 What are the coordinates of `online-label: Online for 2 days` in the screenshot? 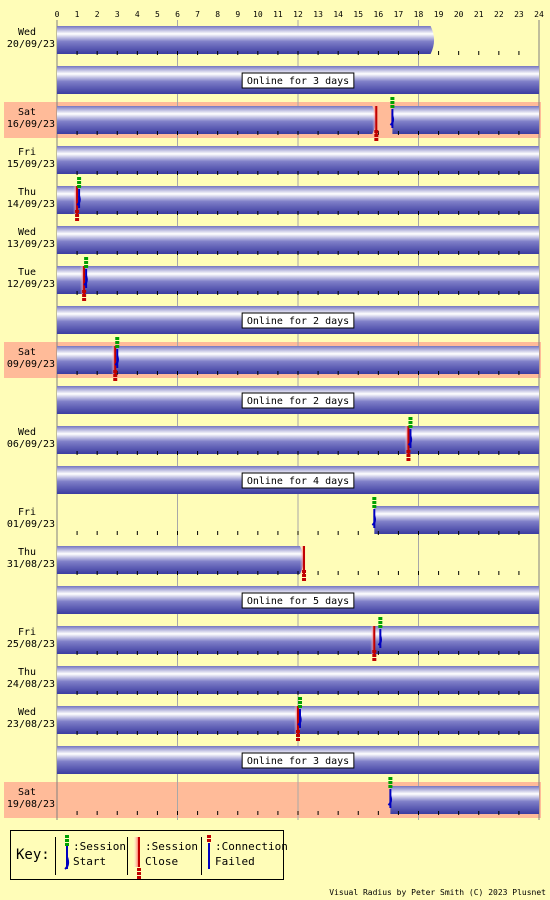 It's located at (298, 401).